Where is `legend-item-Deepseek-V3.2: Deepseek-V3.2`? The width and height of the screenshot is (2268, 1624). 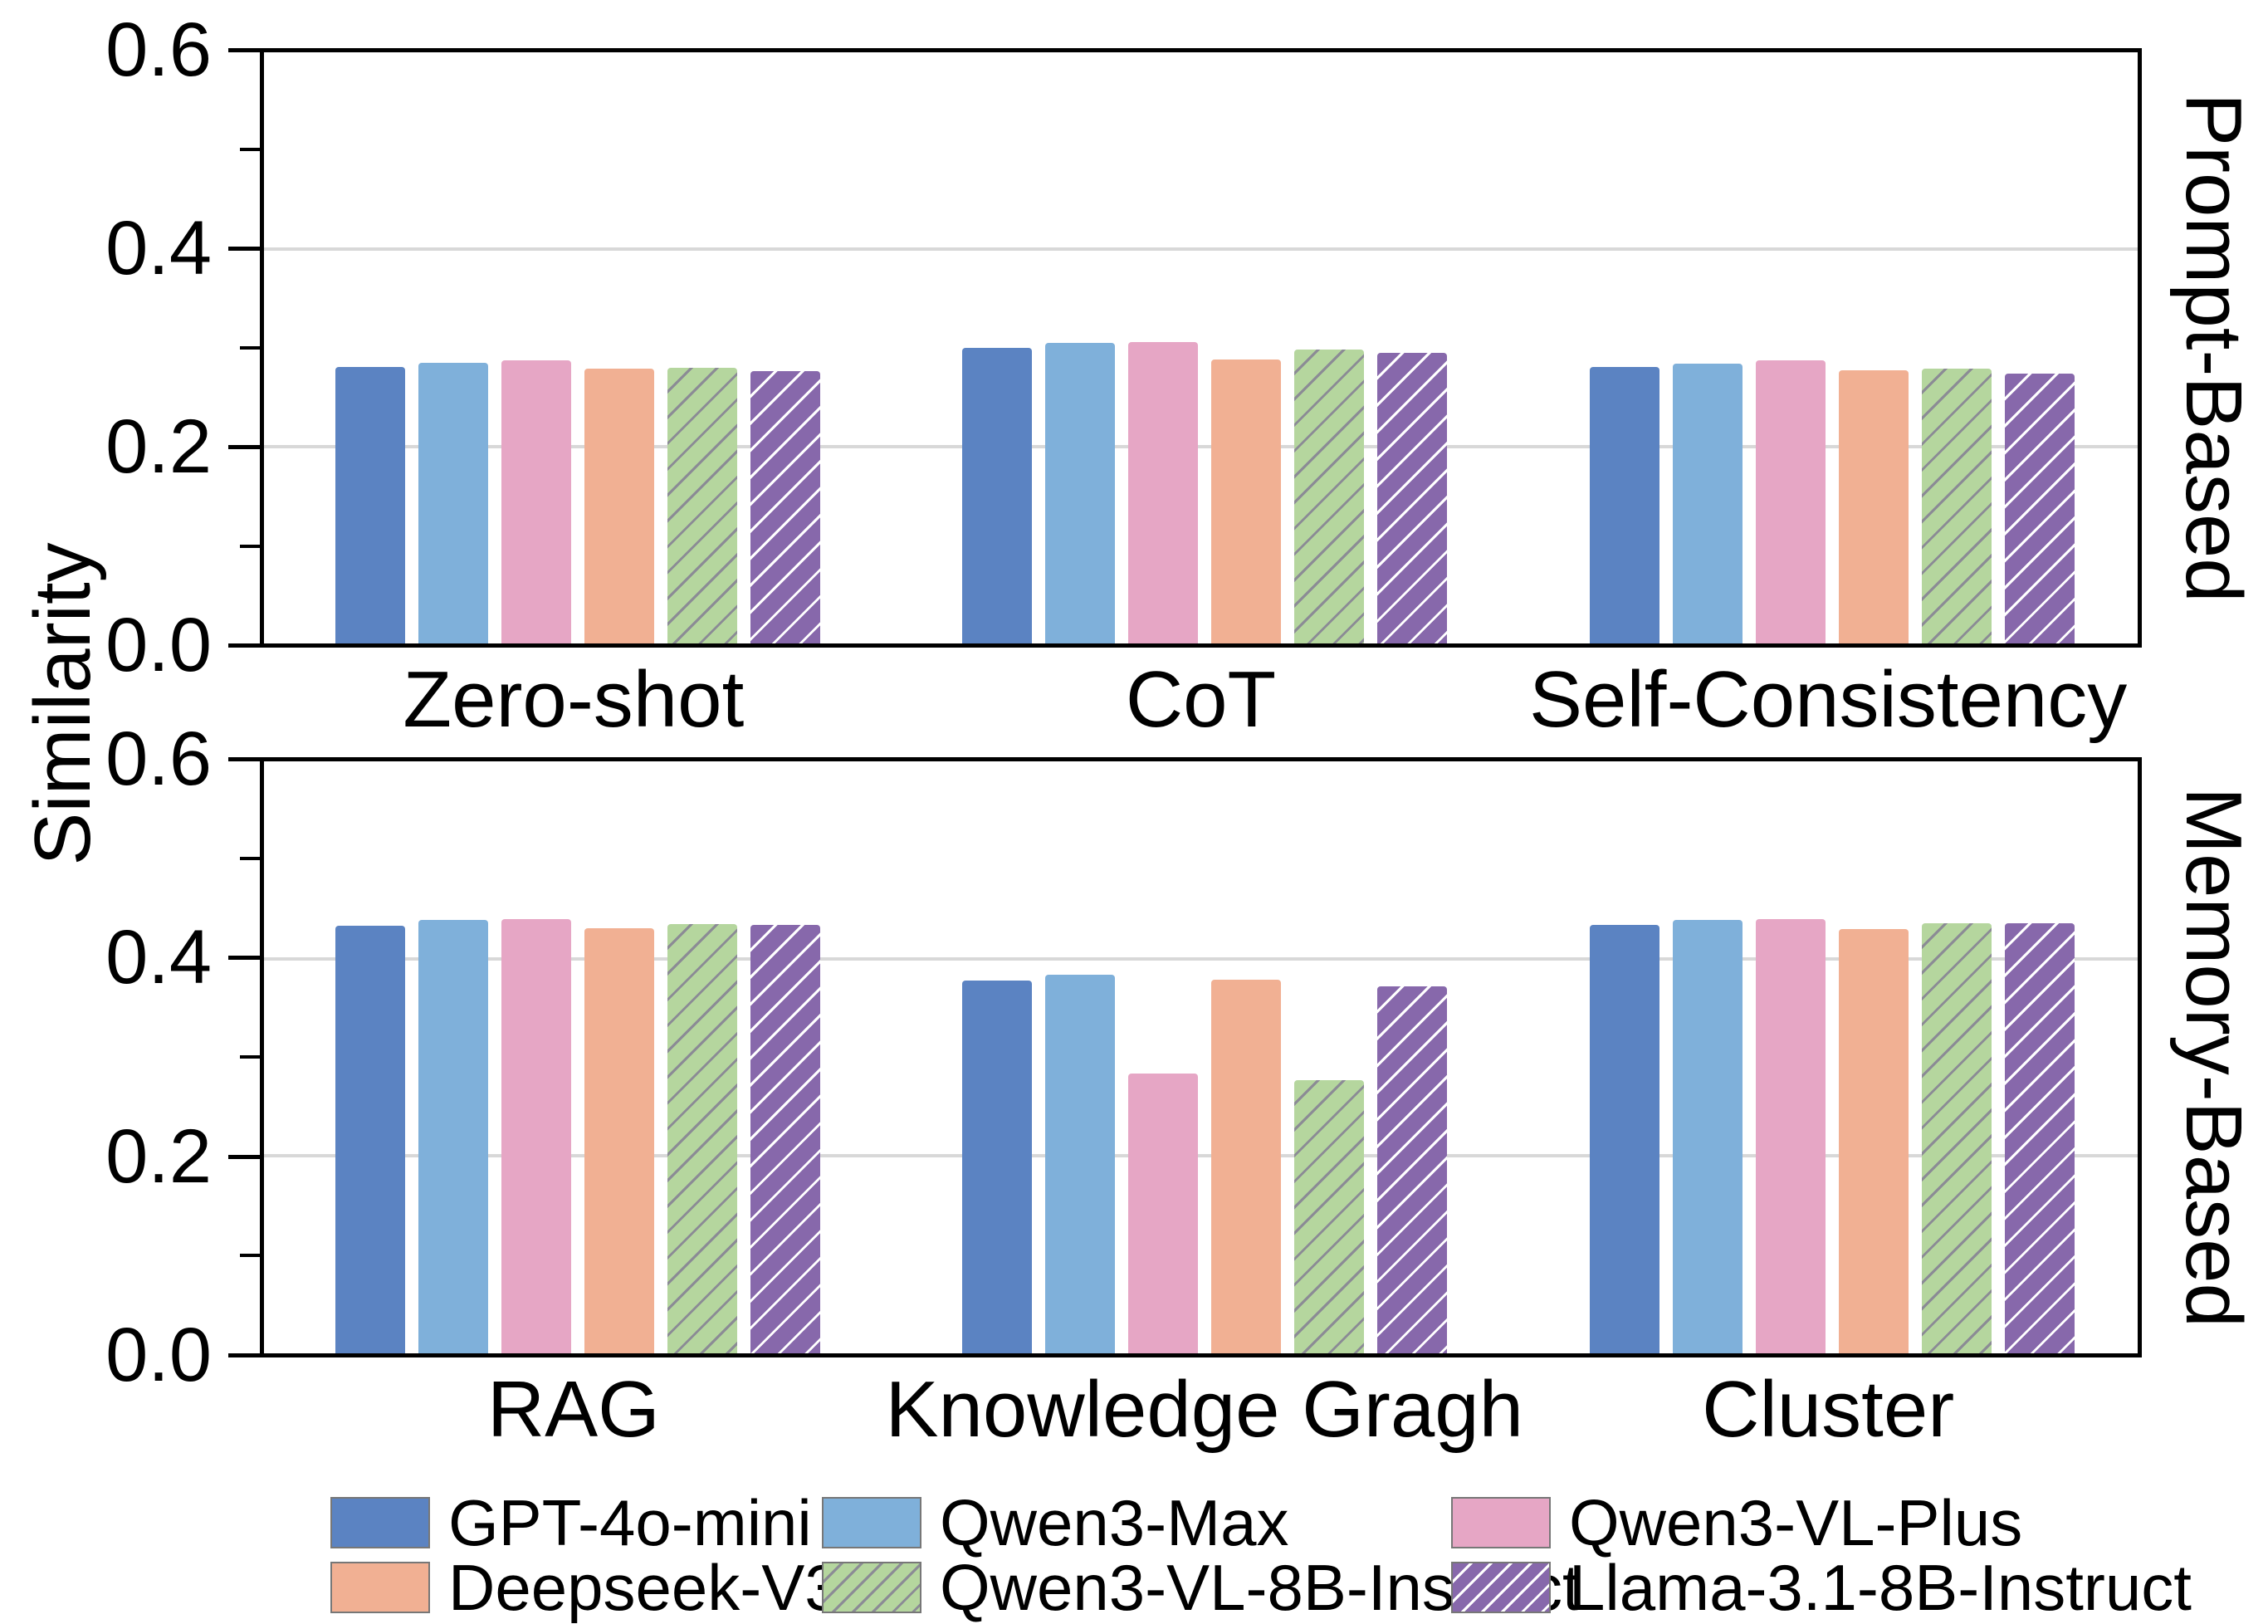 legend-item-Deepseek-V3.2: Deepseek-V3.2 is located at coordinates (612, 1587).